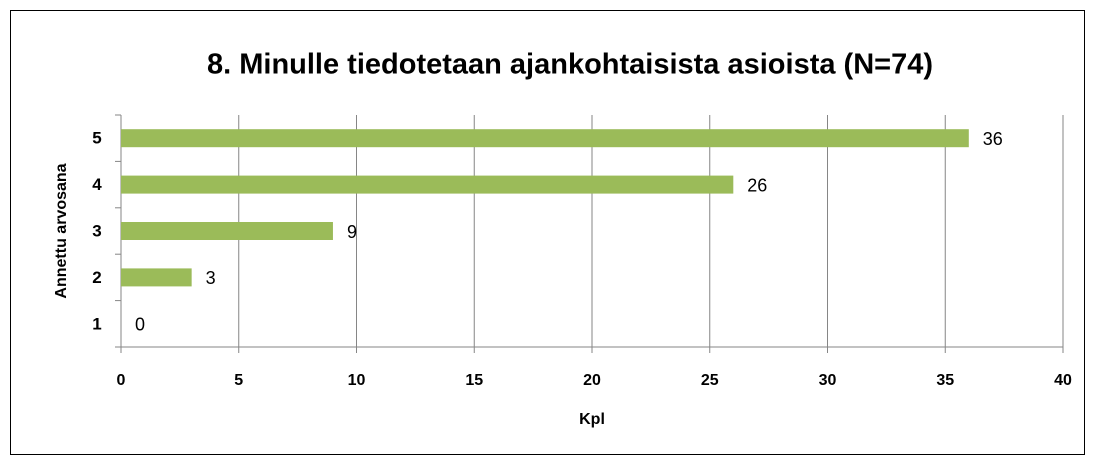 This screenshot has height=467, width=1093. What do you see at coordinates (993, 139) in the screenshot?
I see `data-label: 36` at bounding box center [993, 139].